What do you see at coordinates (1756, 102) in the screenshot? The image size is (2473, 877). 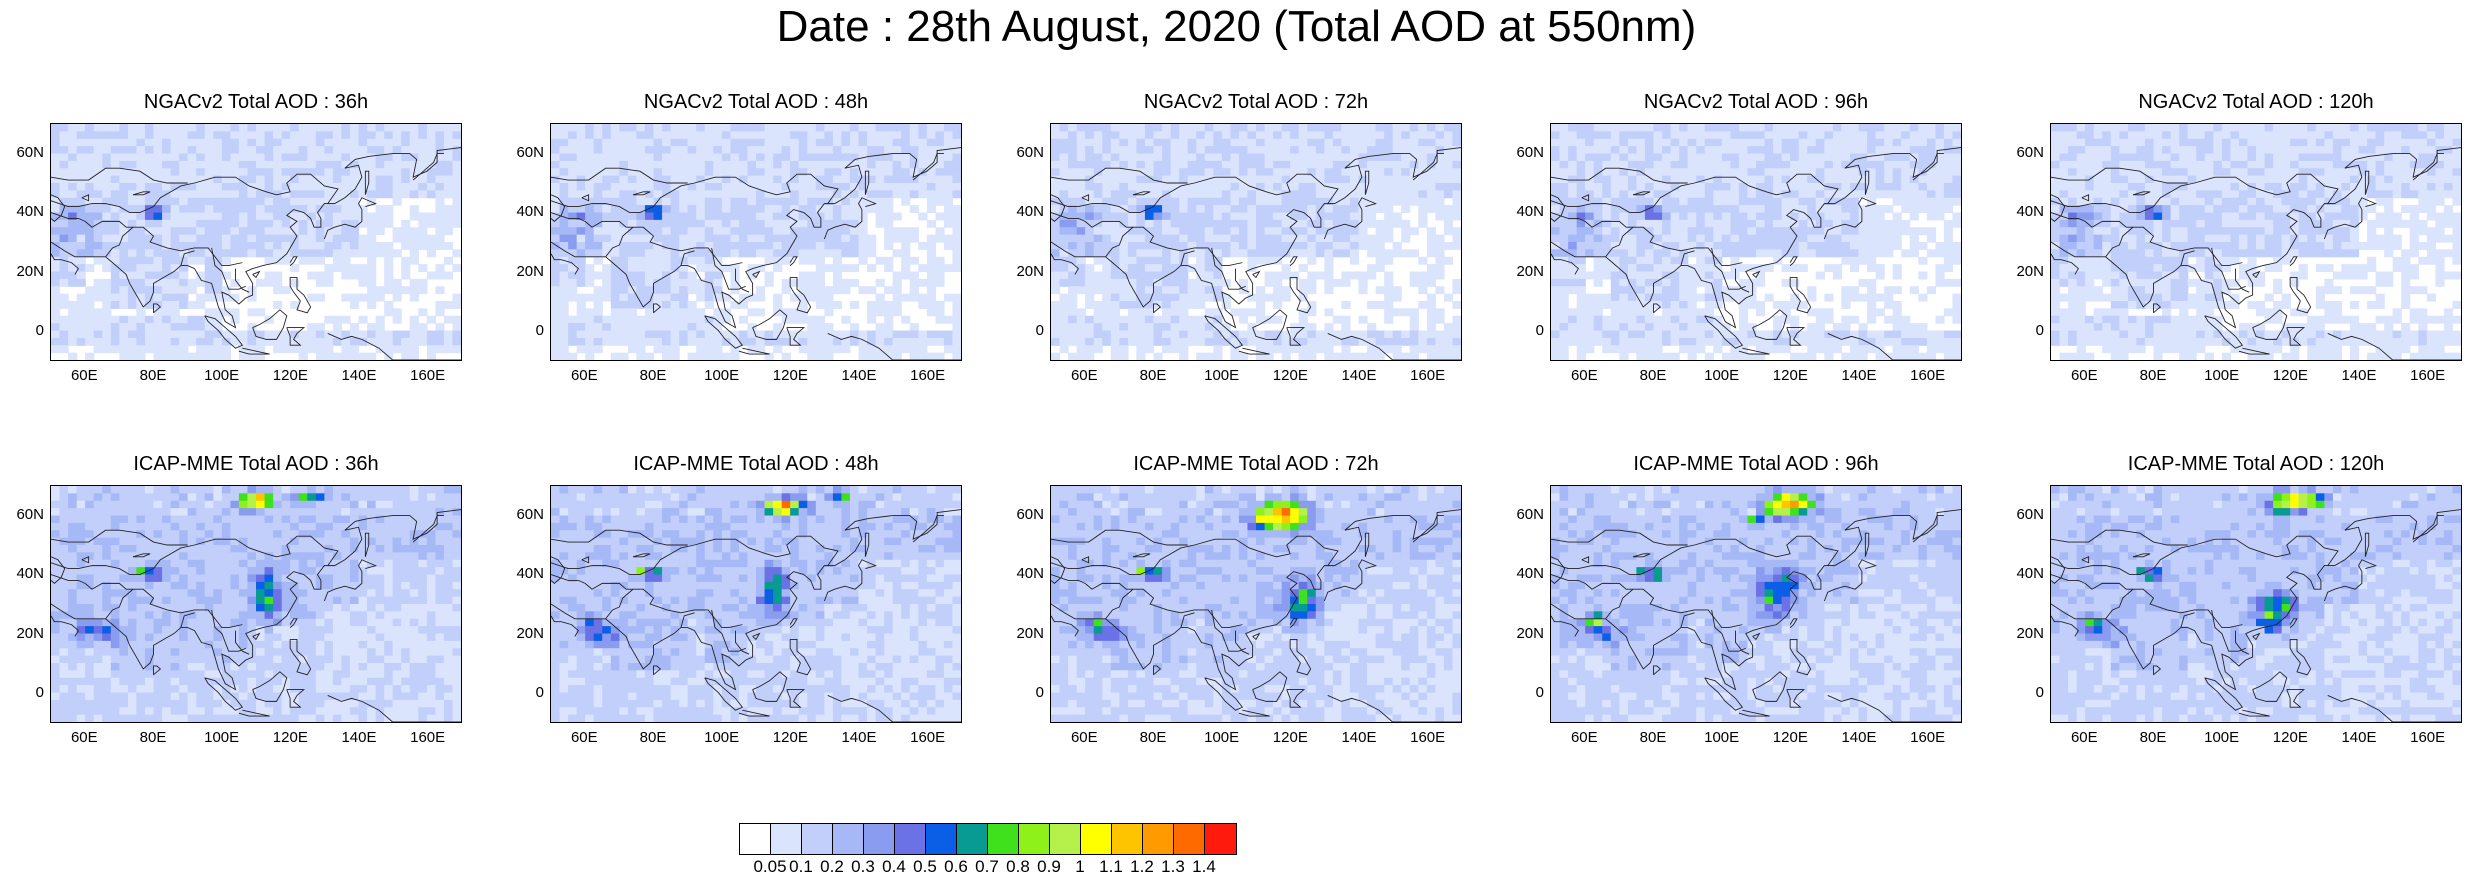 I see `panel-title: NGACv2 Total AOD : 96h` at bounding box center [1756, 102].